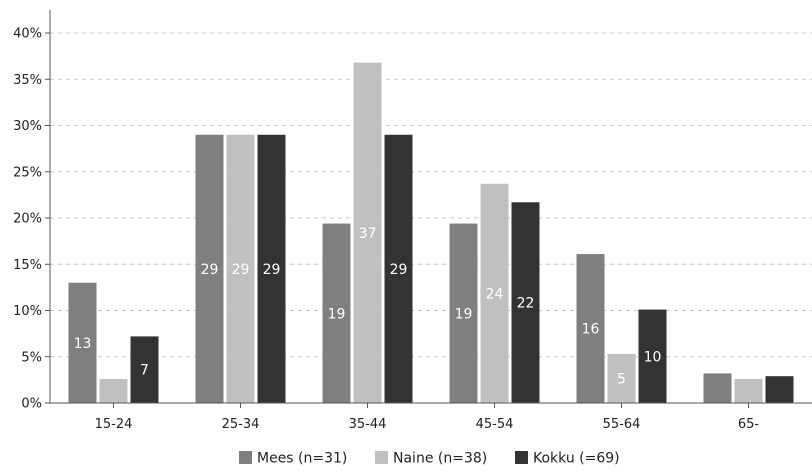  I want to click on data-label: 13, so click(83, 344).